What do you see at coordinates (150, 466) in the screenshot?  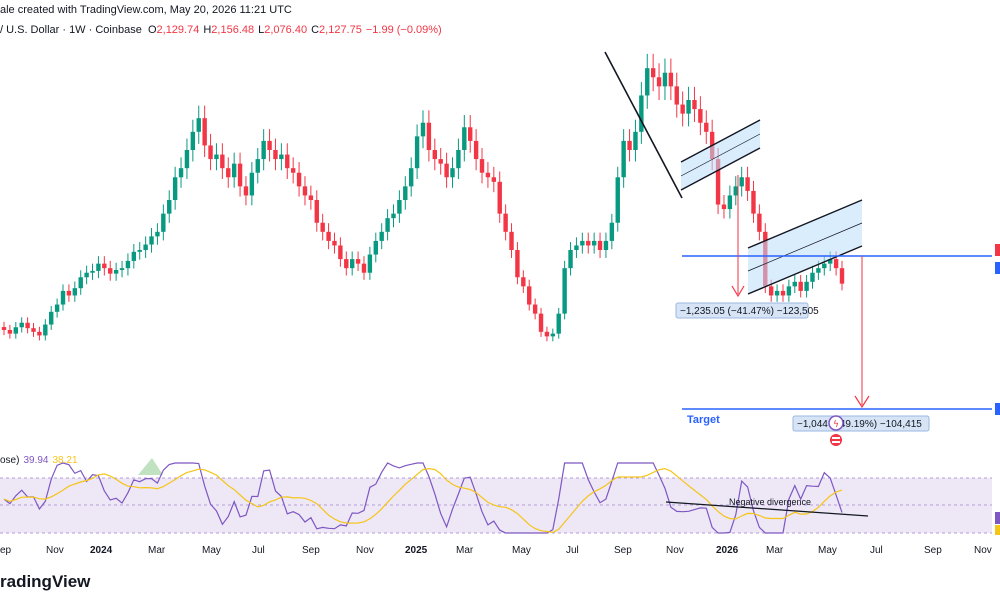 I see `rsi-overbought-fill` at bounding box center [150, 466].